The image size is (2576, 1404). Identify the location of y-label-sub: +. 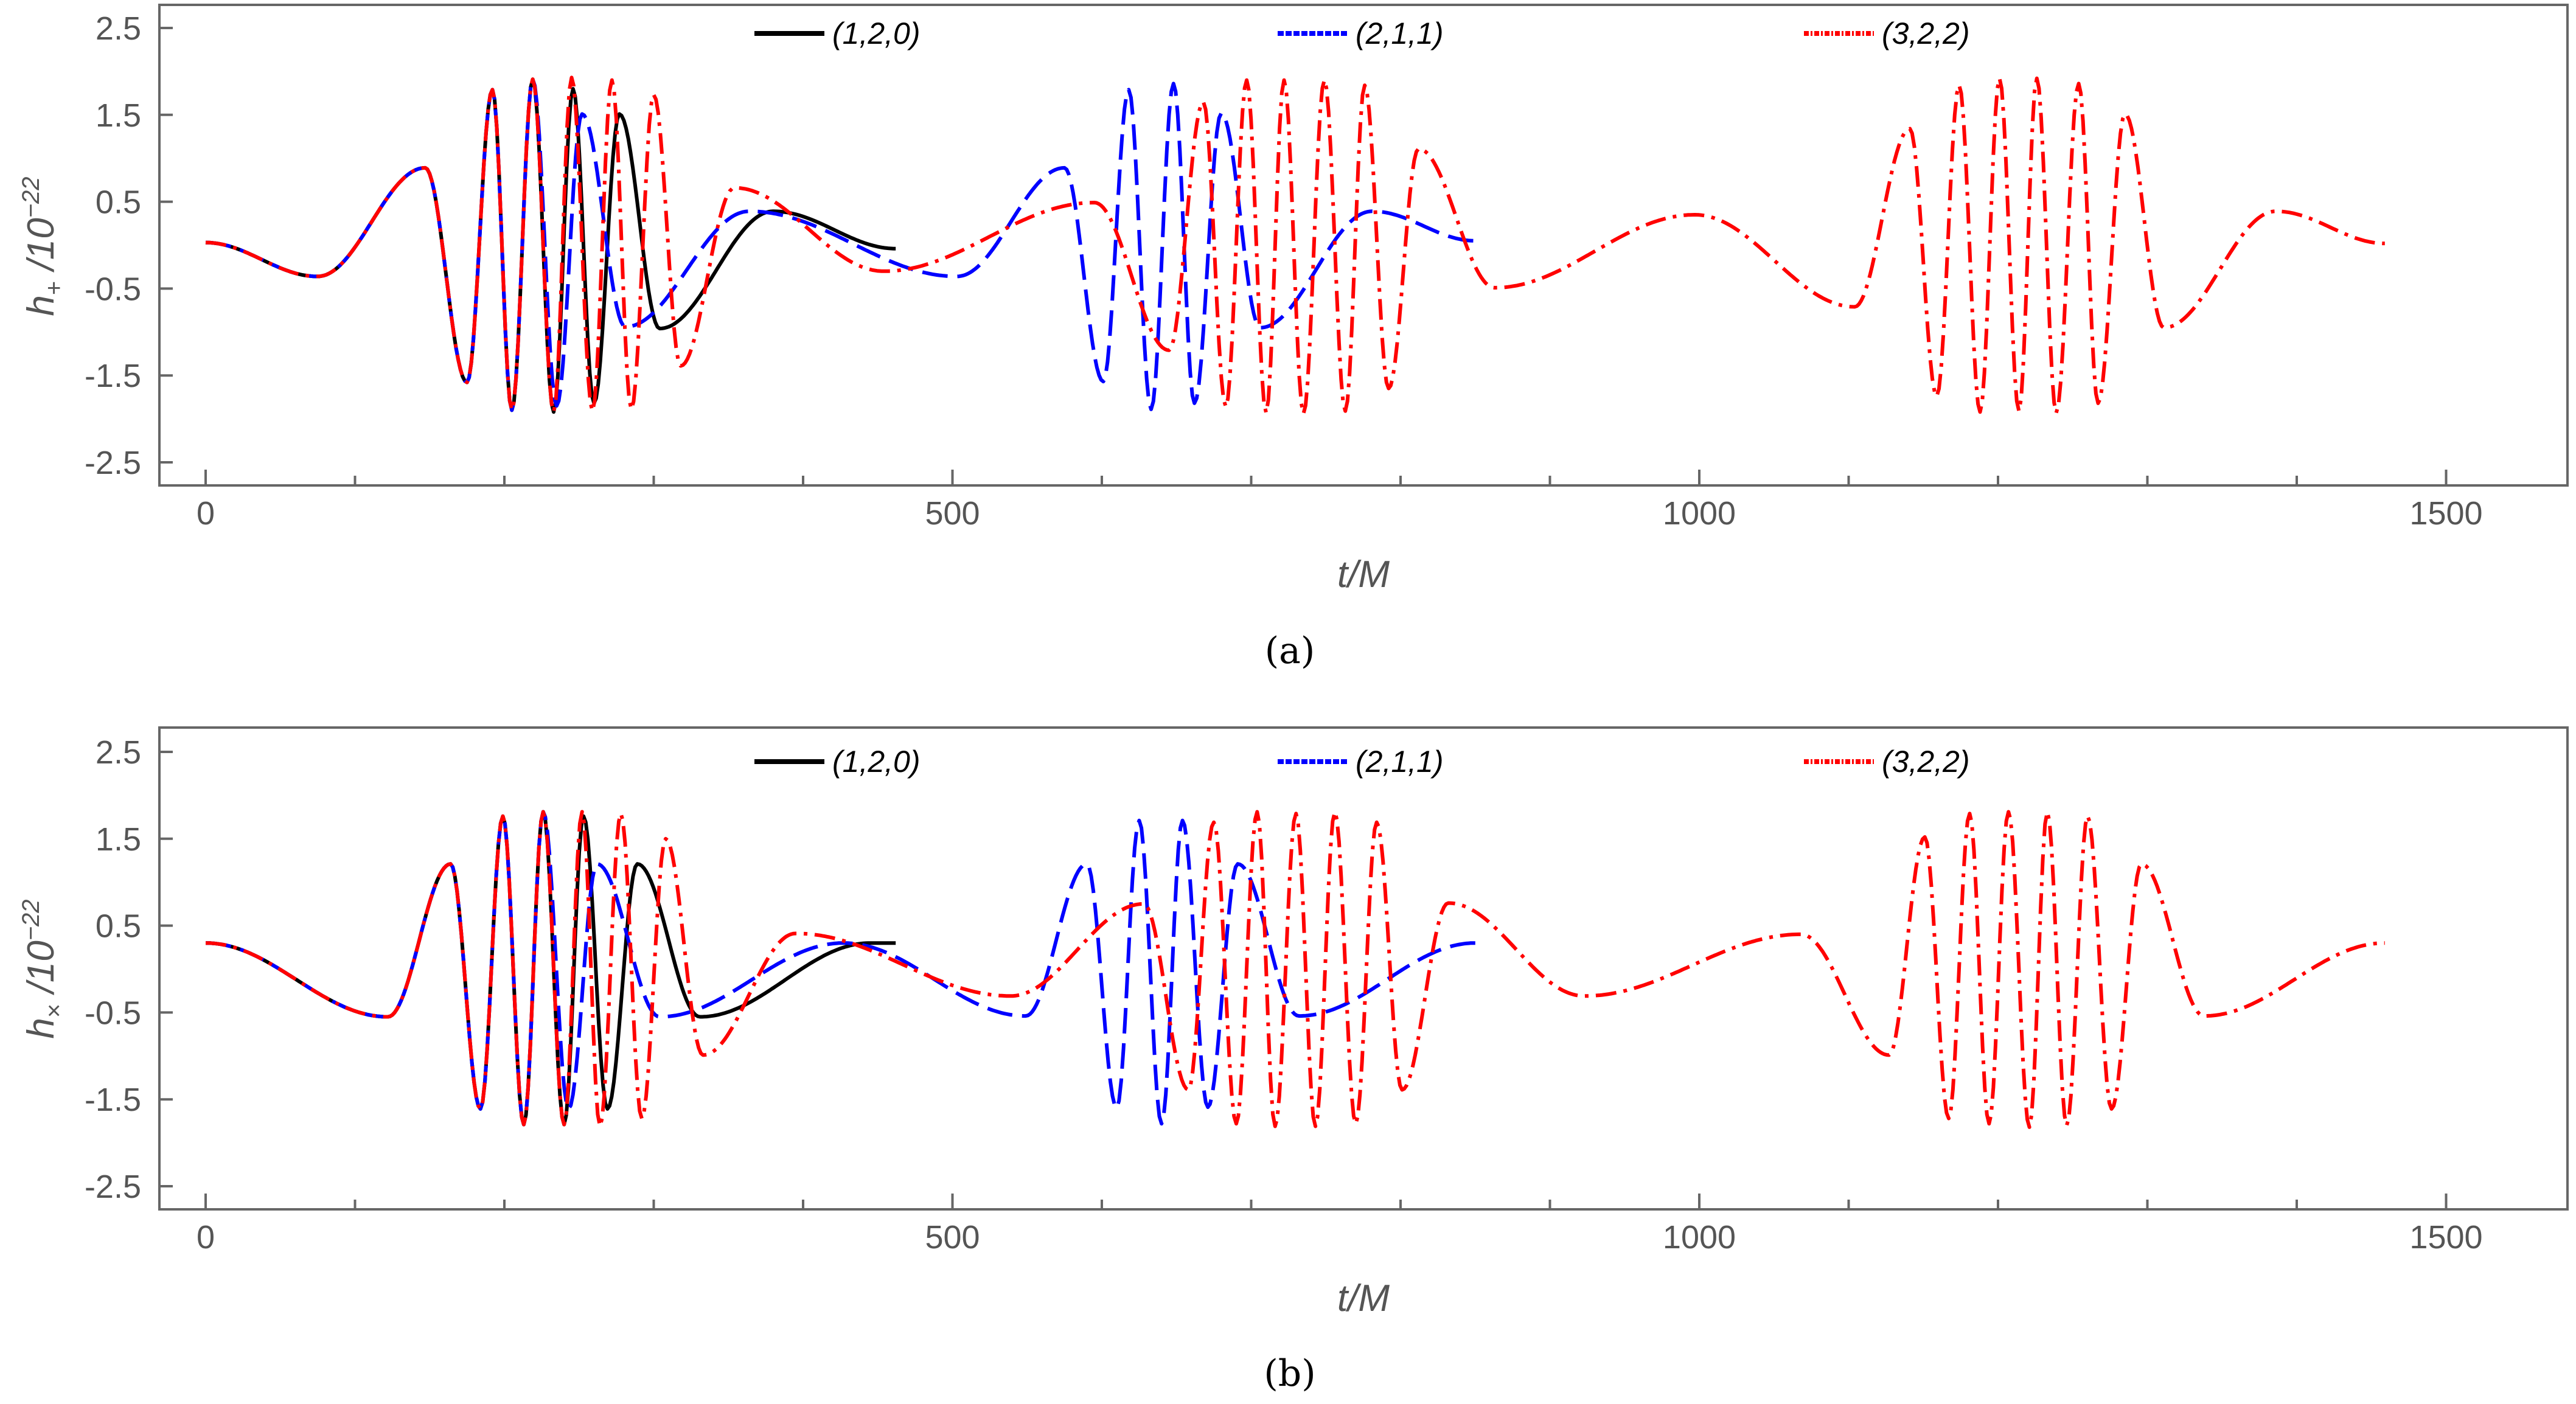
(54, 288).